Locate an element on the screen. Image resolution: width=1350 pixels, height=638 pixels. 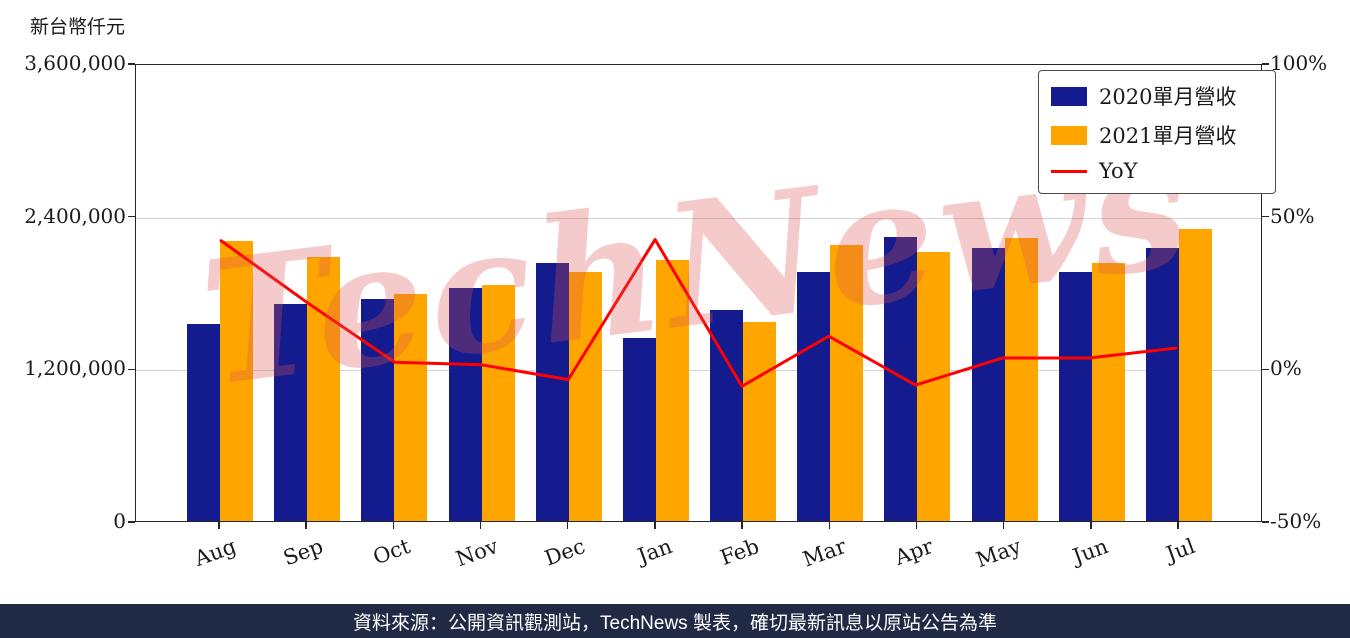
bar-2020單月營收-Oct is located at coordinates (378, 410).